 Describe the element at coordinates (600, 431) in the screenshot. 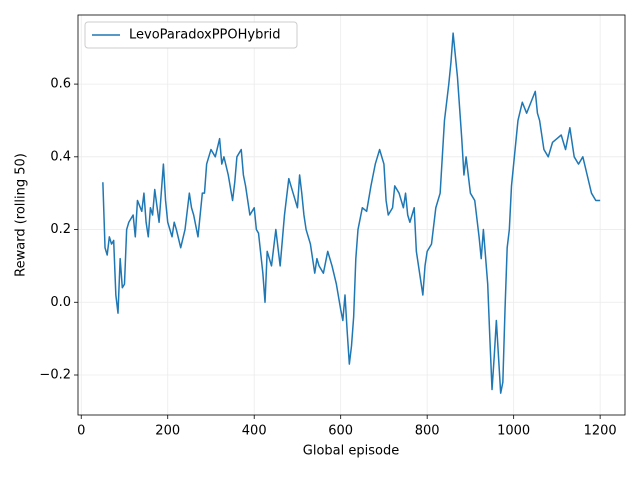

I see `x-tick-label: 1200` at that location.